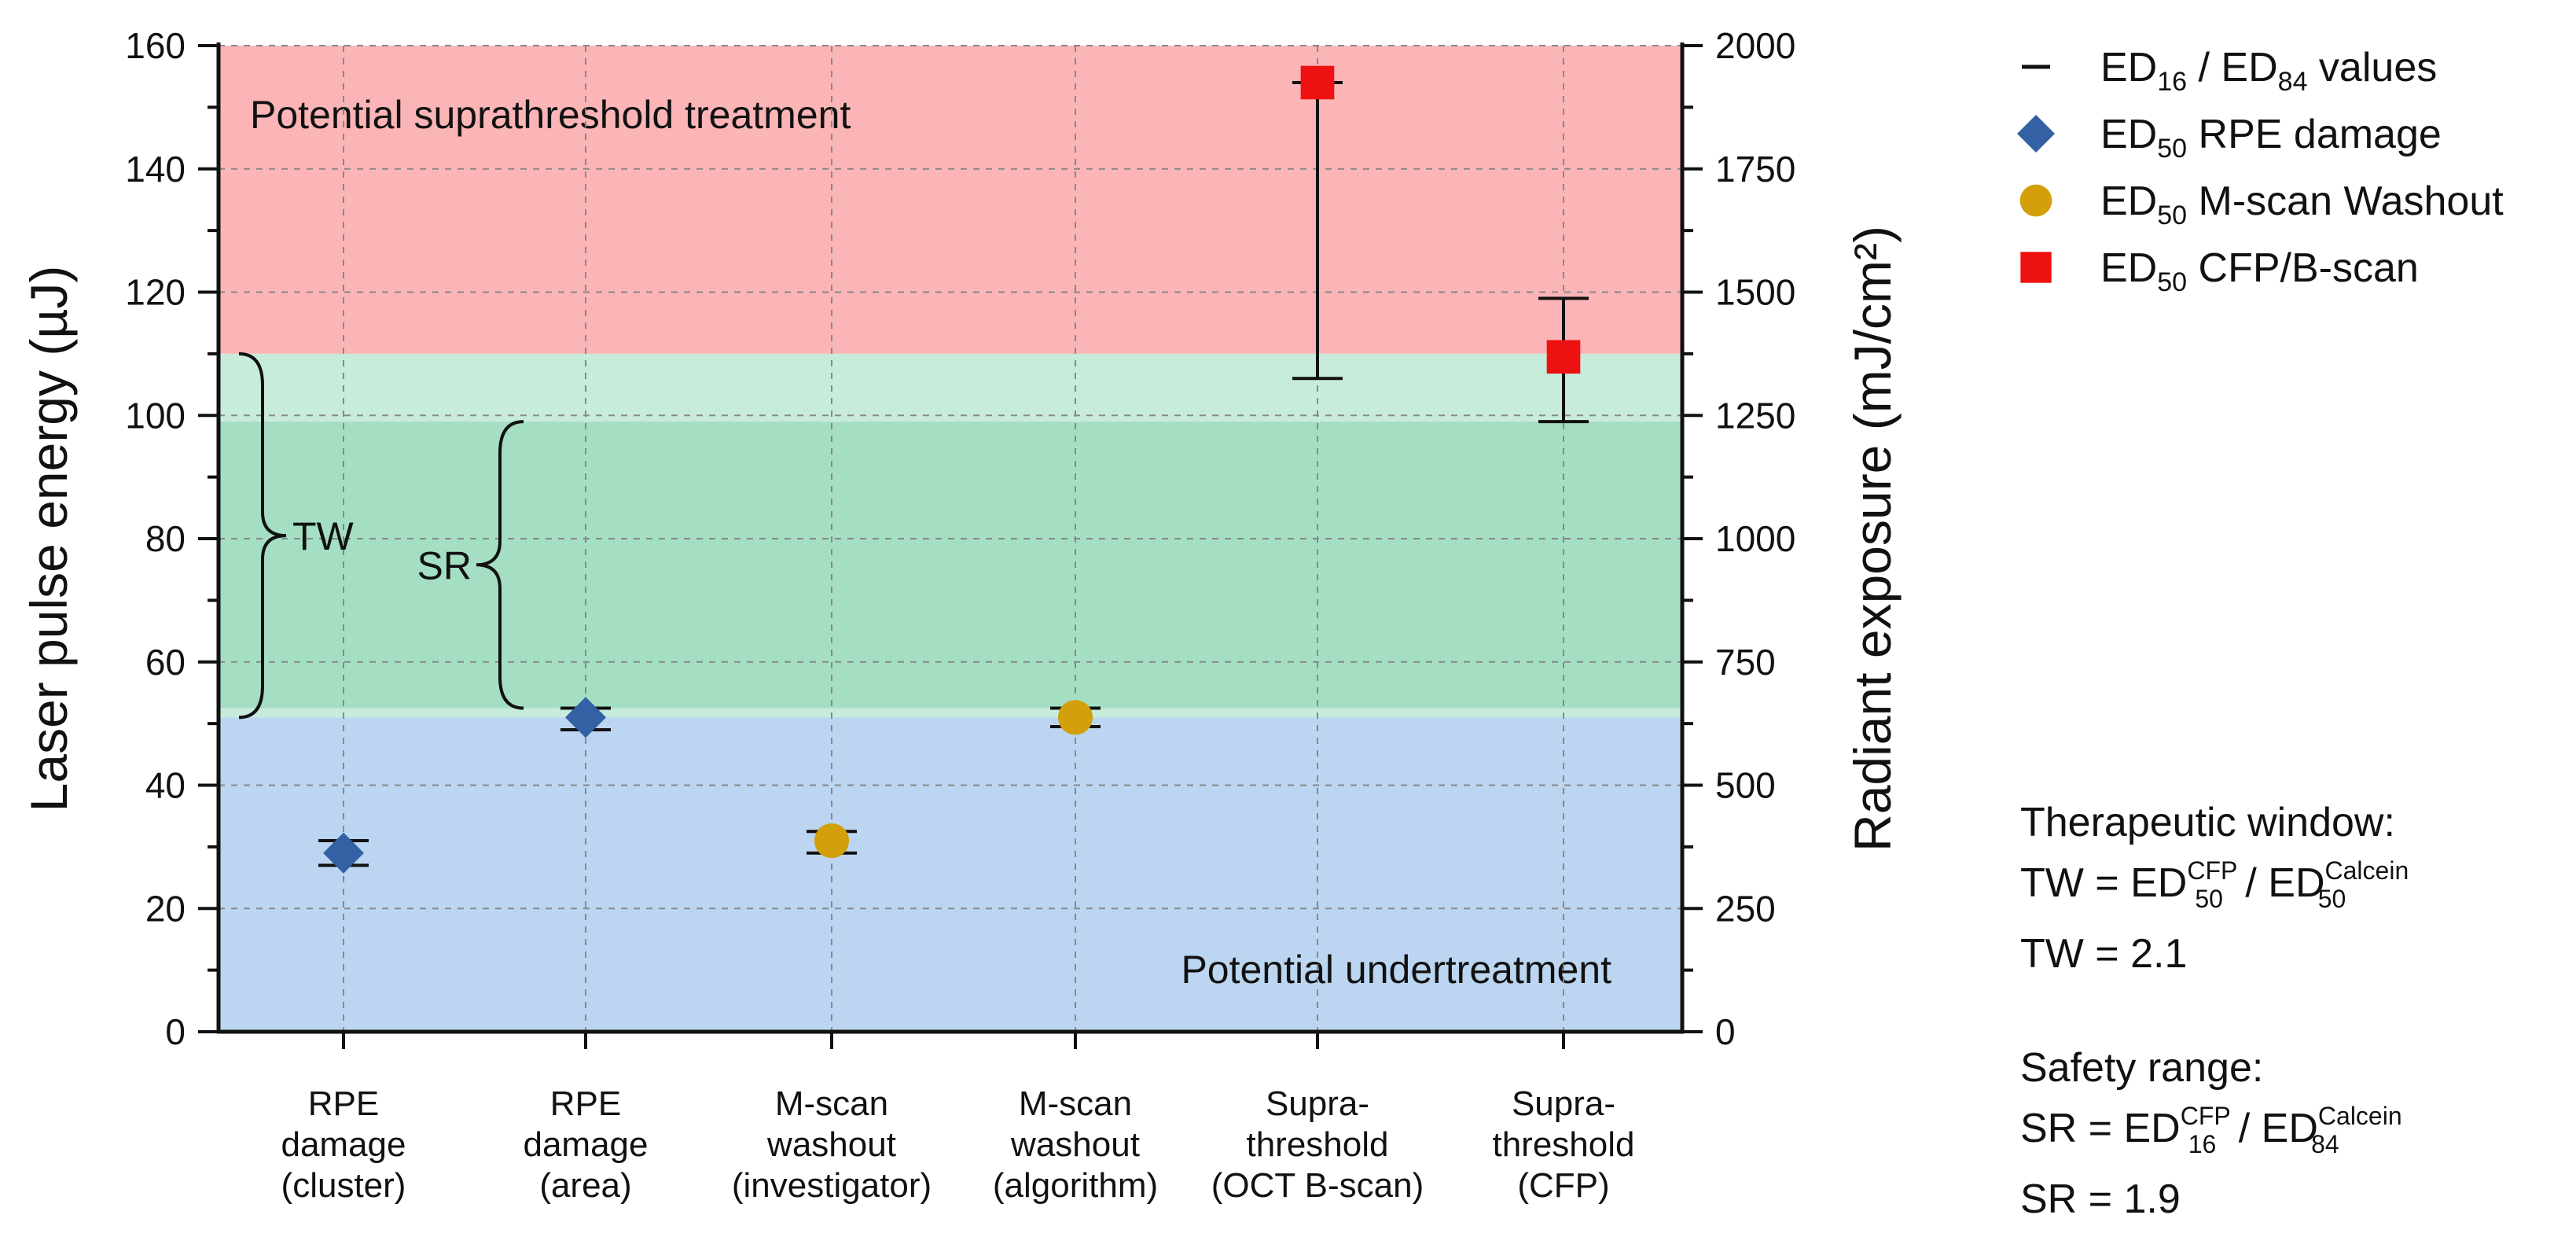  Describe the element at coordinates (2271, 138) in the screenshot. I see `legend-entry-diamond: ED50 RPE damage` at that location.